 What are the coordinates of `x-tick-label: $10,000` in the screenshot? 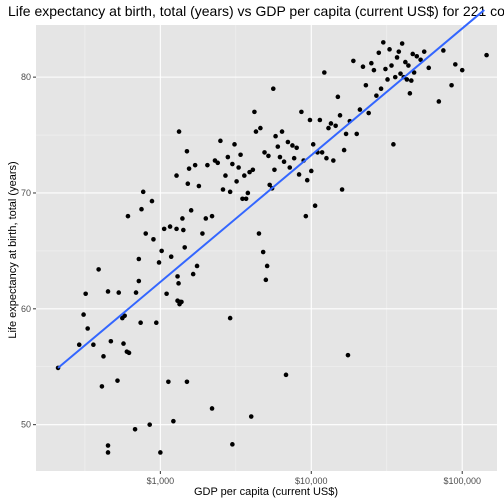 It's located at (311, 481).